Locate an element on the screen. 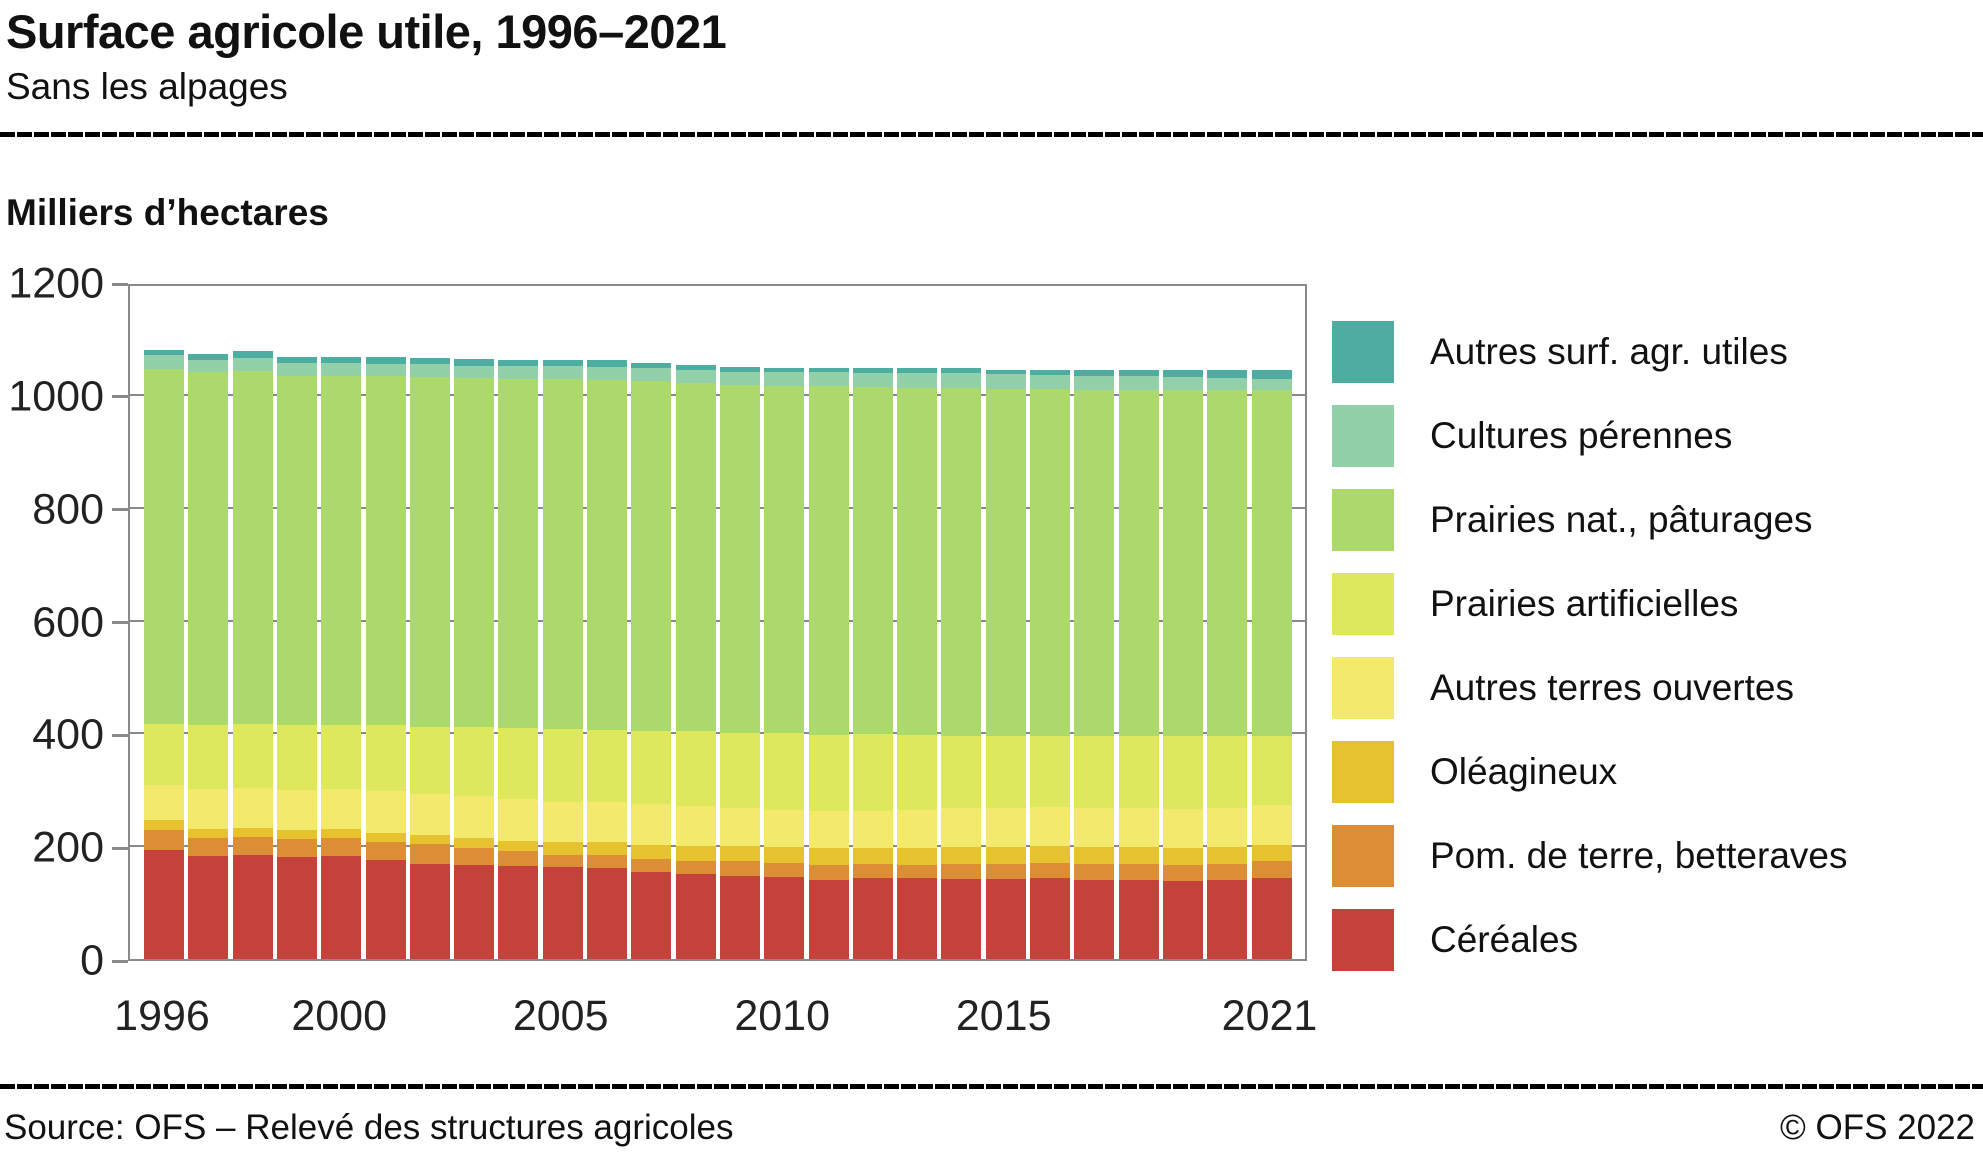  y-tick-label-800: 800 is located at coordinates (68, 509).